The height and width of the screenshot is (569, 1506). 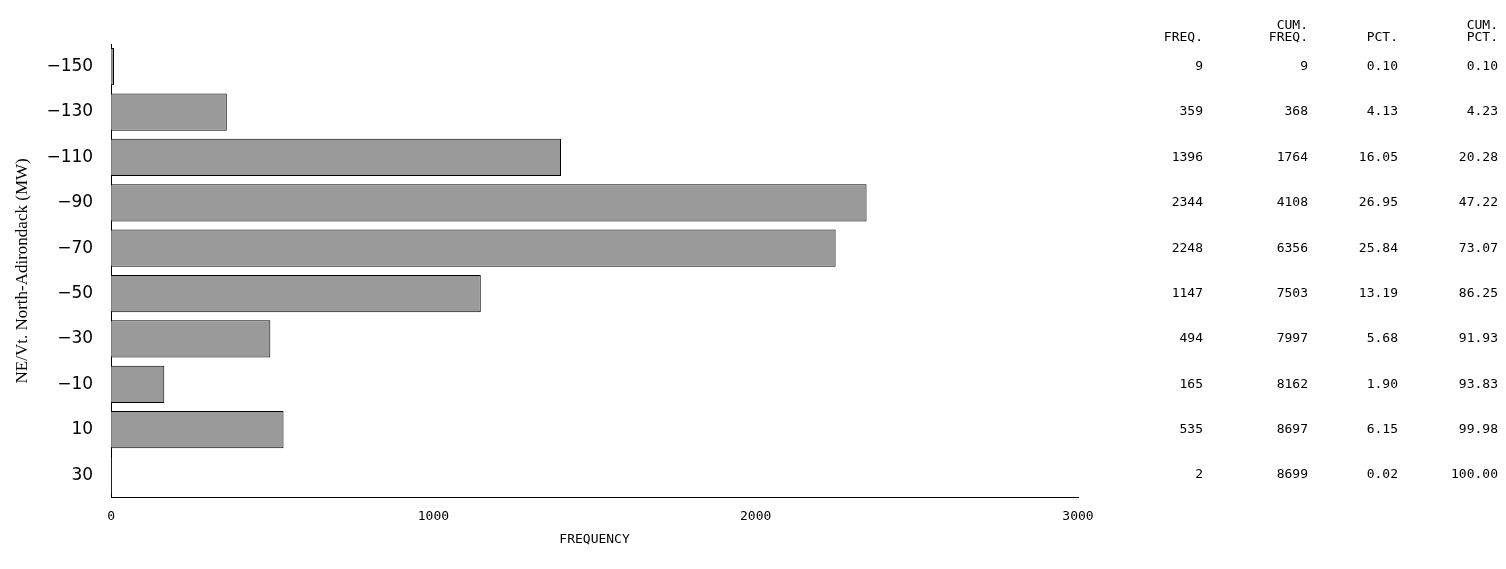 I want to click on text: 47.22, so click(x=1478, y=202).